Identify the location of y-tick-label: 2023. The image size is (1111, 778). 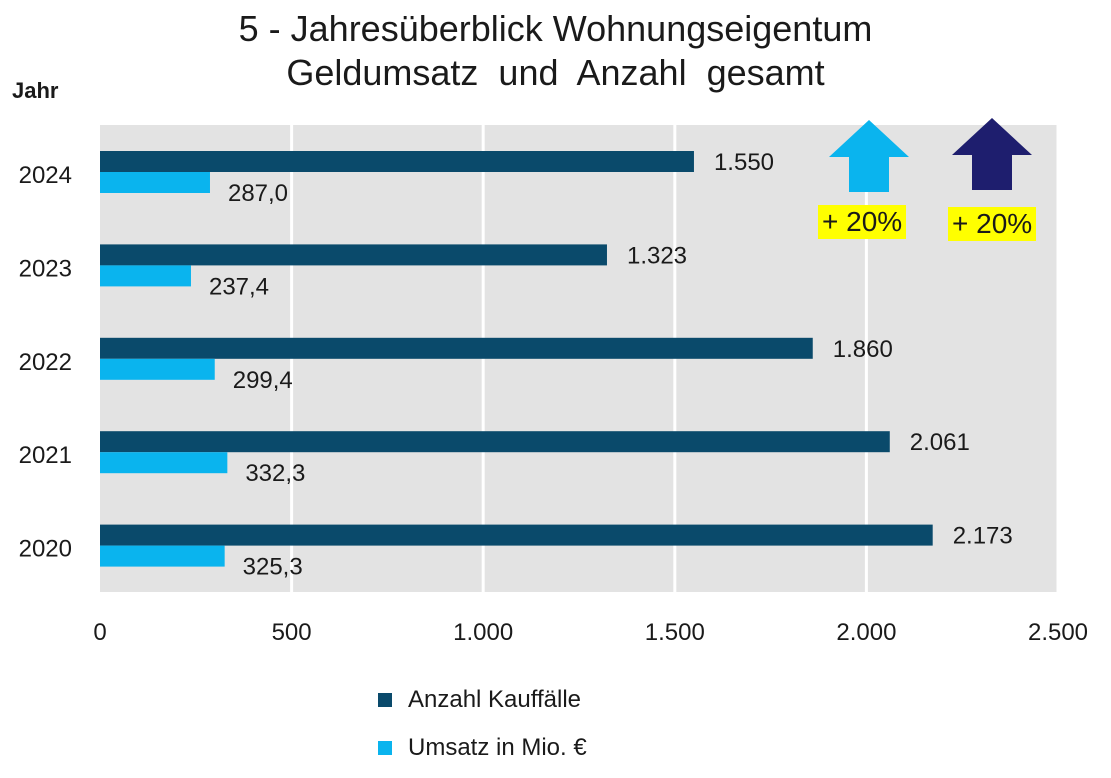
(45, 268).